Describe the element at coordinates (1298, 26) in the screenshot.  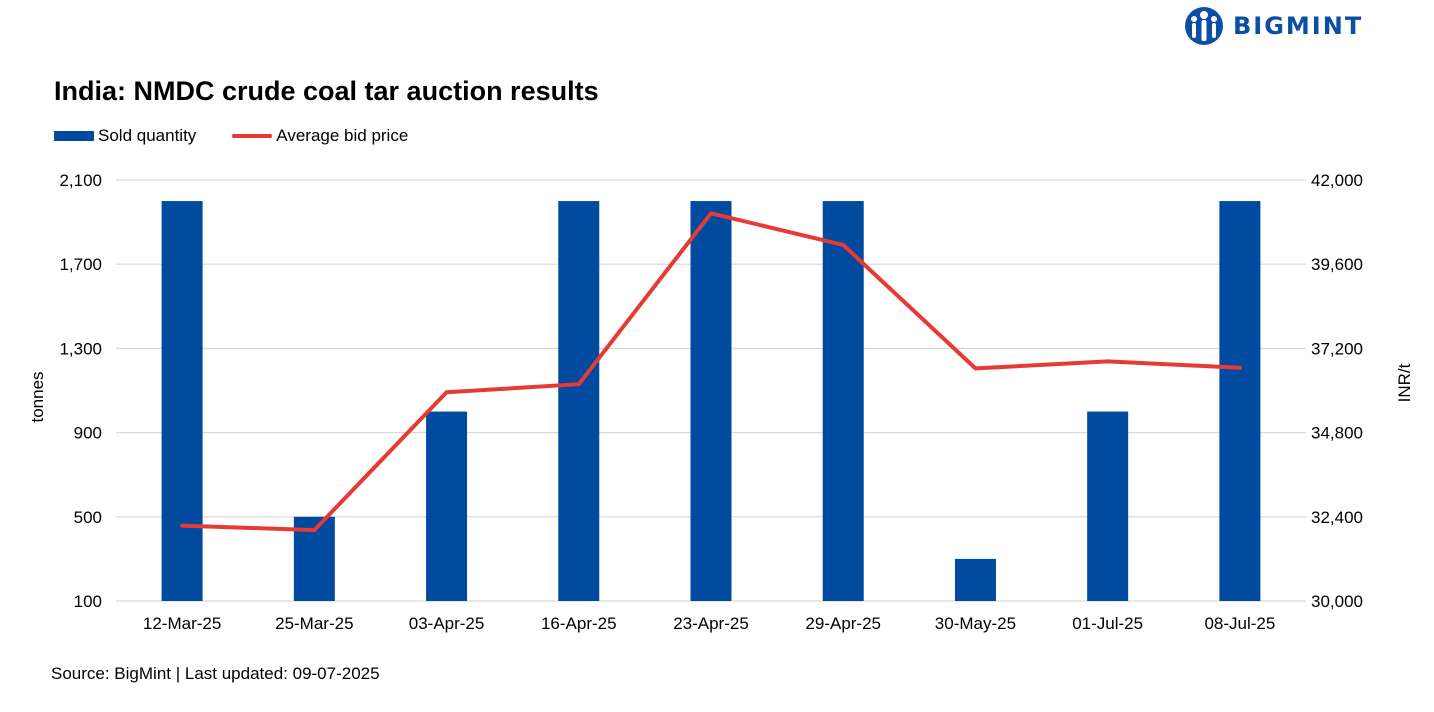
I see `bigmint-logo-text: BIGMINT` at that location.